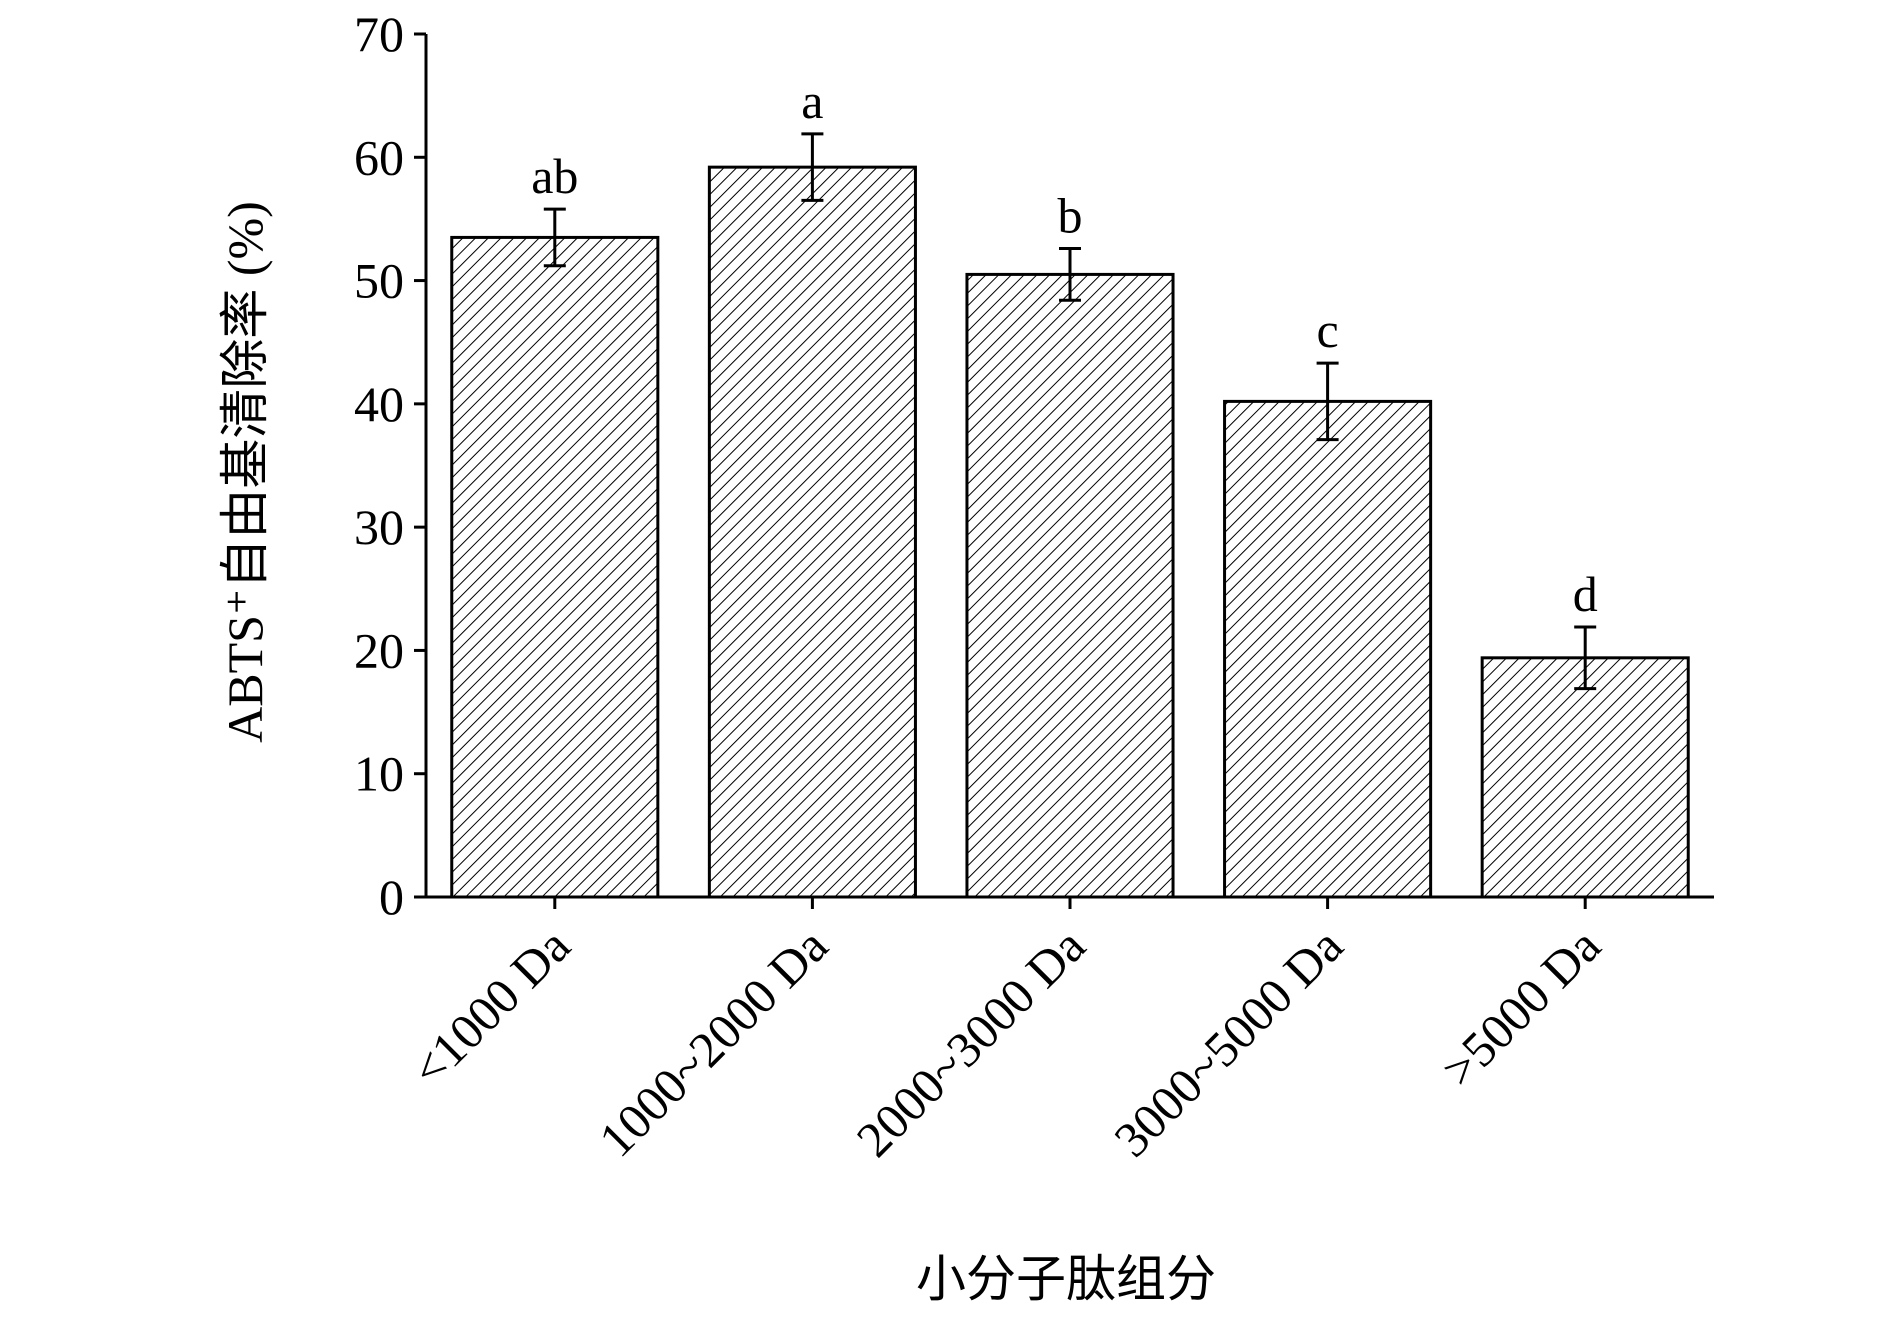 The width and height of the screenshot is (1890, 1327). Describe the element at coordinates (490, 1007) in the screenshot. I see `x-tick-label: <1000 Da` at that location.